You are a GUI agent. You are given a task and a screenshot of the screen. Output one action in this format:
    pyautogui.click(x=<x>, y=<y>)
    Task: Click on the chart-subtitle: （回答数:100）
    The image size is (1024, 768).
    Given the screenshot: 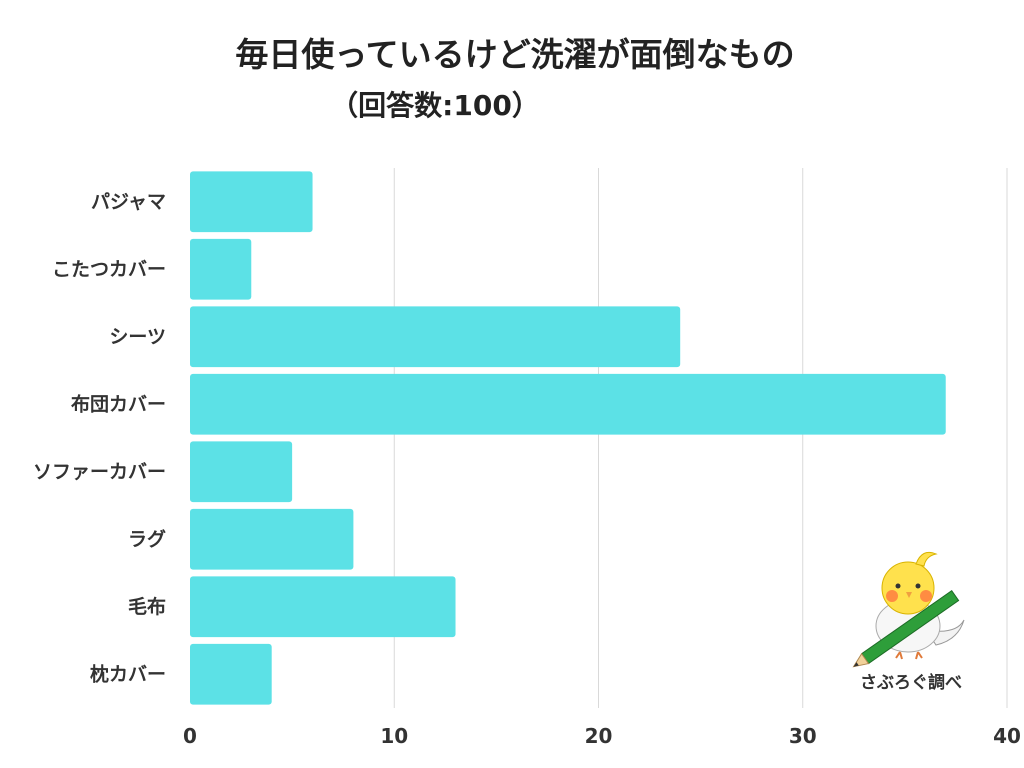 What is the action you would take?
    pyautogui.click(x=435, y=105)
    